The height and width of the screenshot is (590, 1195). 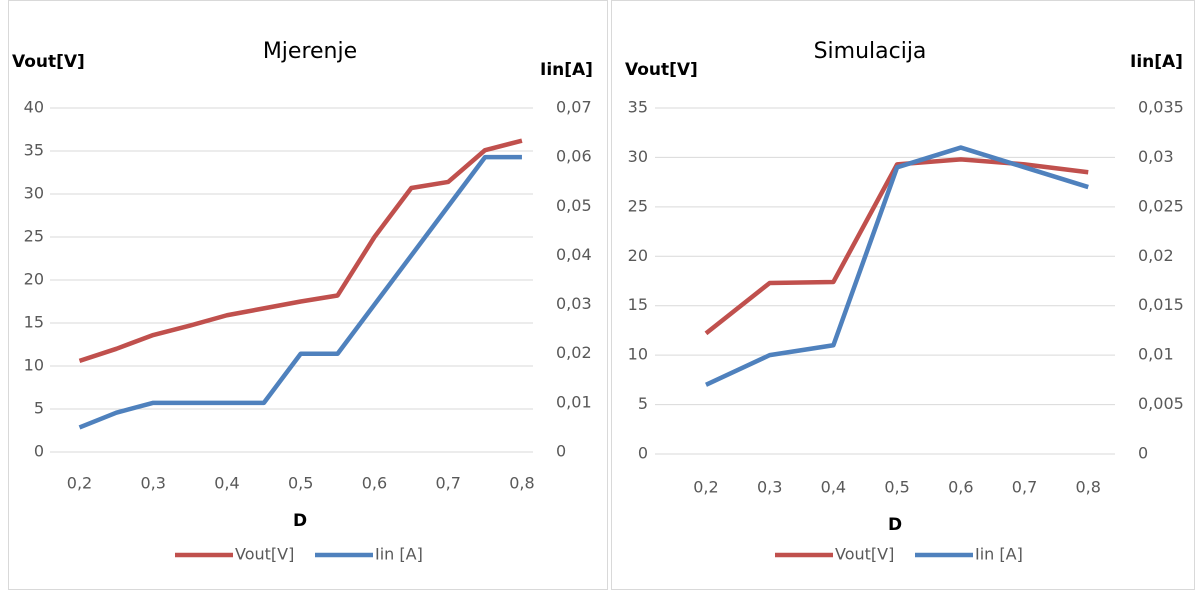 I want to click on y-tick-label: 40, so click(x=34, y=107).